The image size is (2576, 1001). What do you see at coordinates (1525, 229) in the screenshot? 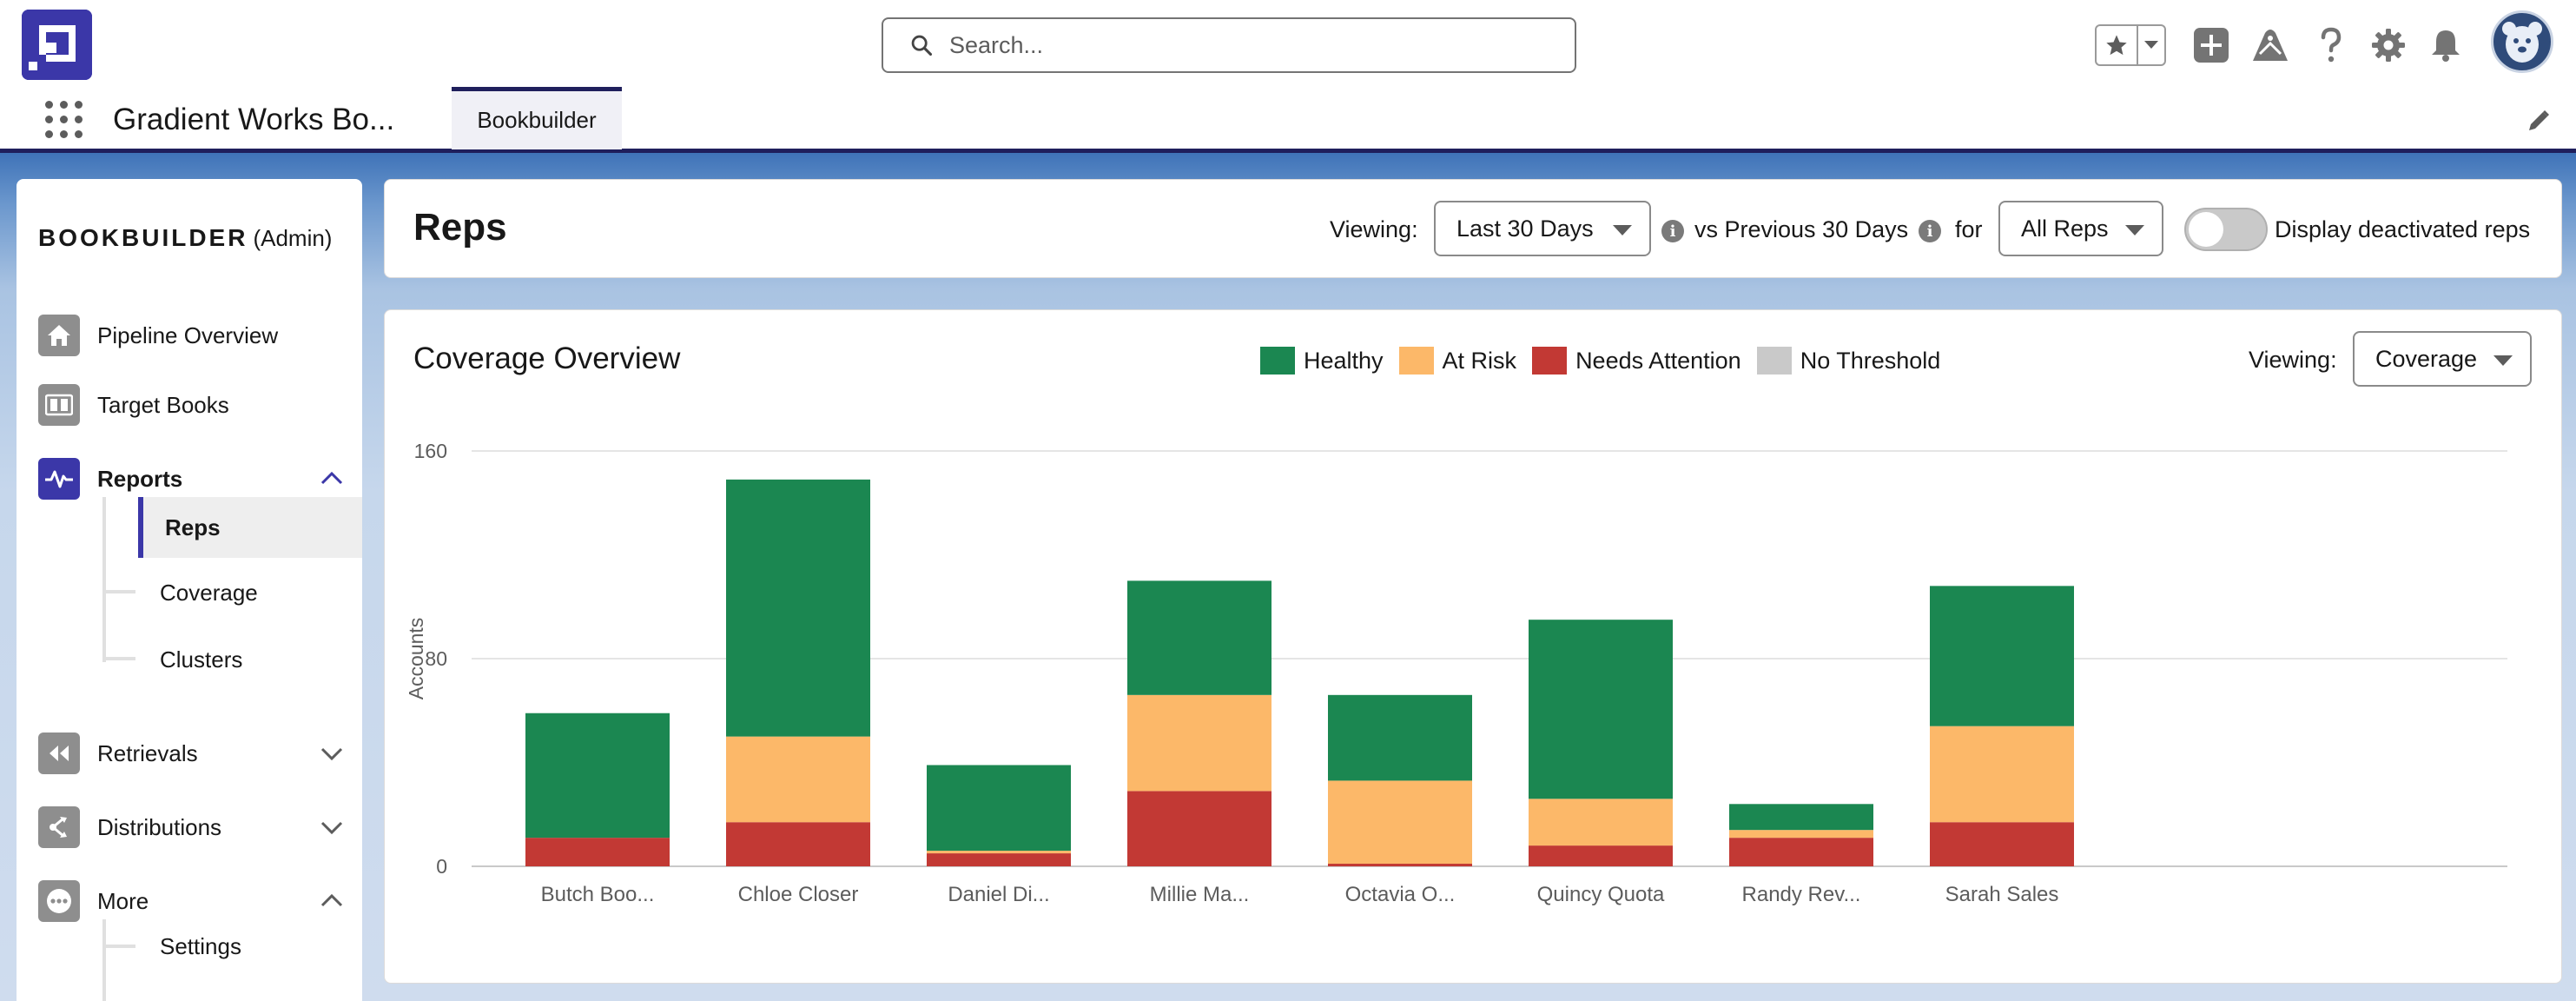
I see `period-select-value: Last 30 Days` at bounding box center [1525, 229].